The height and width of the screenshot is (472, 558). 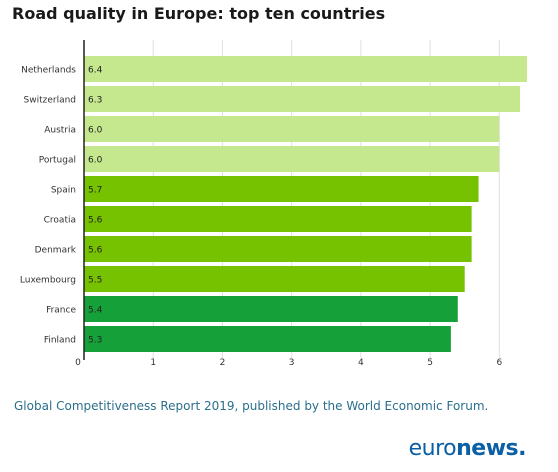 What do you see at coordinates (57, 161) in the screenshot?
I see `category-label: Portugal` at bounding box center [57, 161].